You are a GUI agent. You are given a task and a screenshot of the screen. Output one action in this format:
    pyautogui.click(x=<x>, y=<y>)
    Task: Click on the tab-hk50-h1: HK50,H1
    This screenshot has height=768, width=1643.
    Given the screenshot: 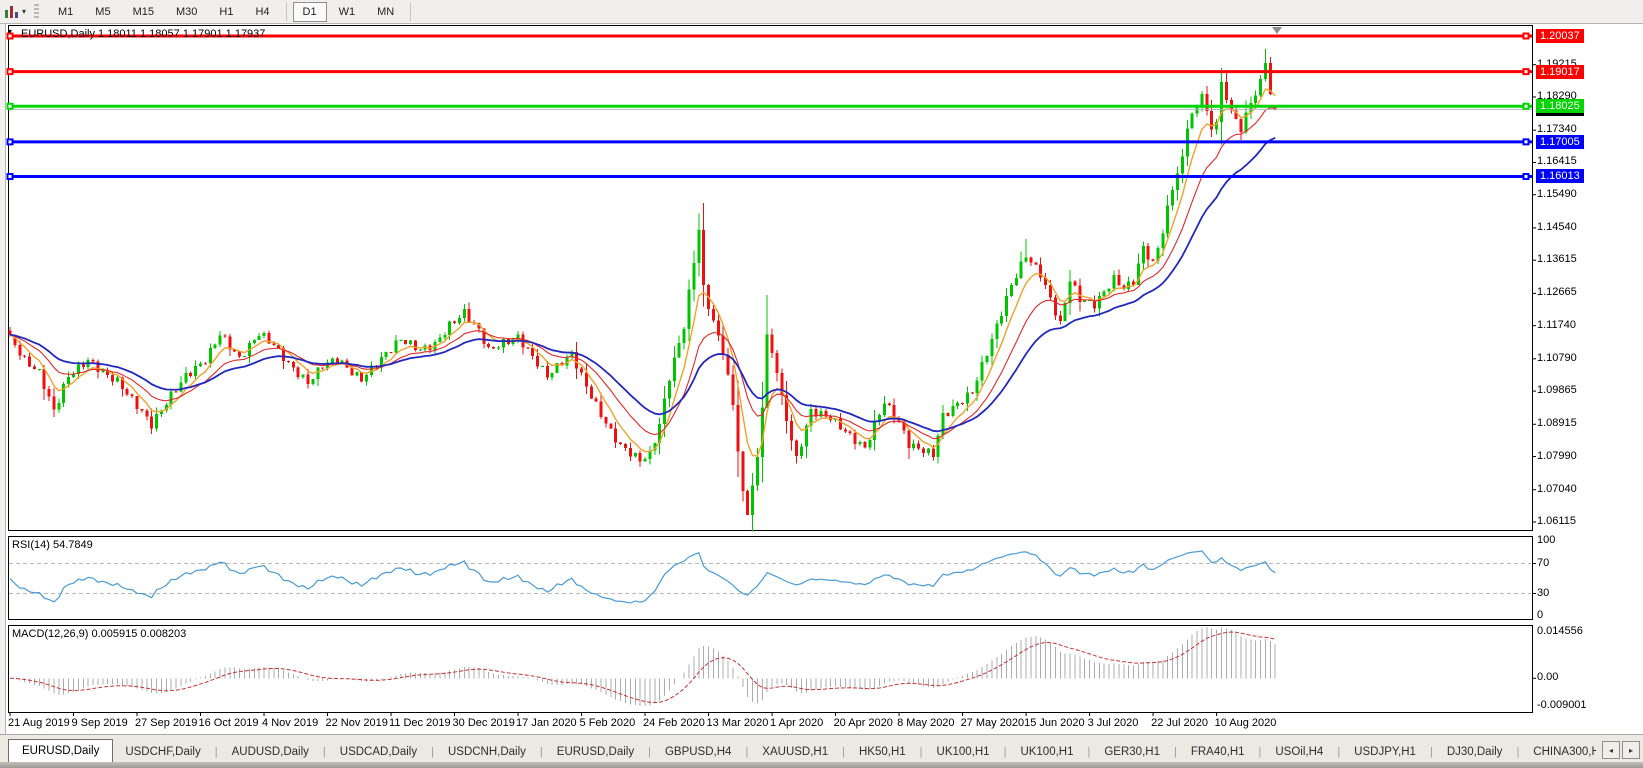 What is the action you would take?
    pyautogui.click(x=882, y=752)
    